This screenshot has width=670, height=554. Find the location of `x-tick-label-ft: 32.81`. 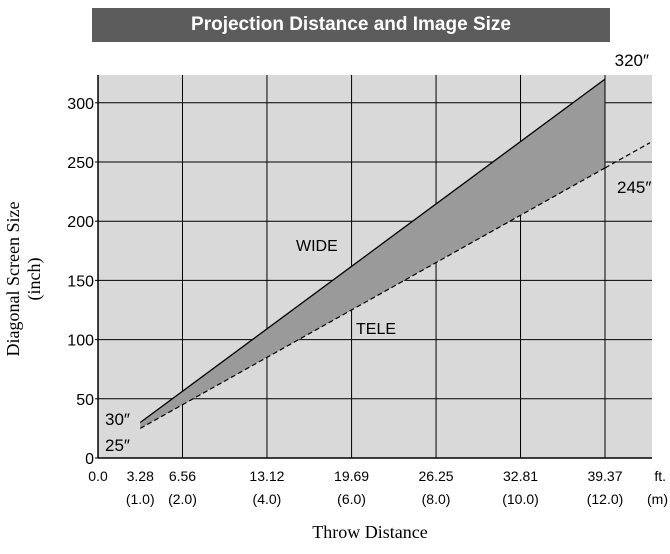

x-tick-label-ft: 32.81 is located at coordinates (520, 476).